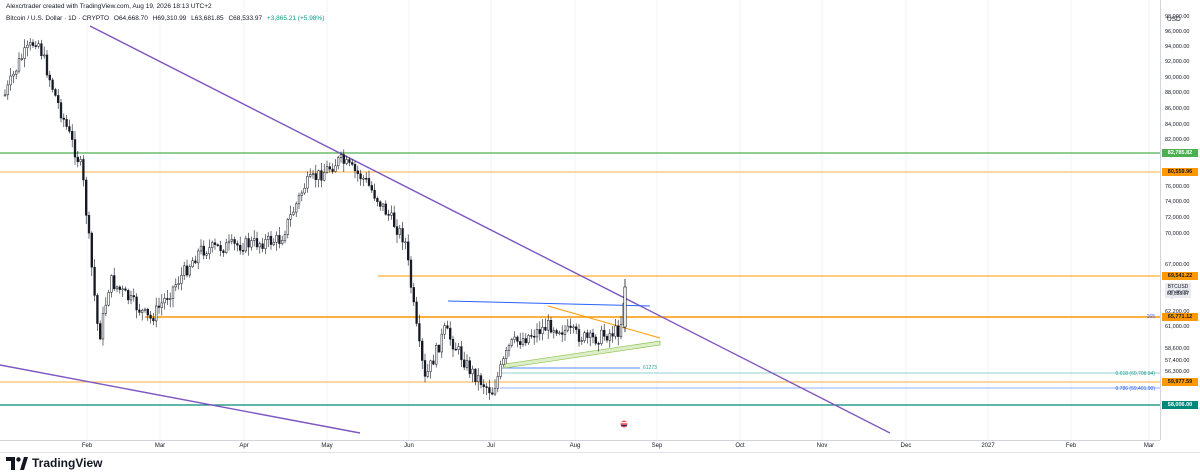 The height and width of the screenshot is (474, 1200). Describe the element at coordinates (1177, 109) in the screenshot. I see `price-tick: 86,000.00` at that location.